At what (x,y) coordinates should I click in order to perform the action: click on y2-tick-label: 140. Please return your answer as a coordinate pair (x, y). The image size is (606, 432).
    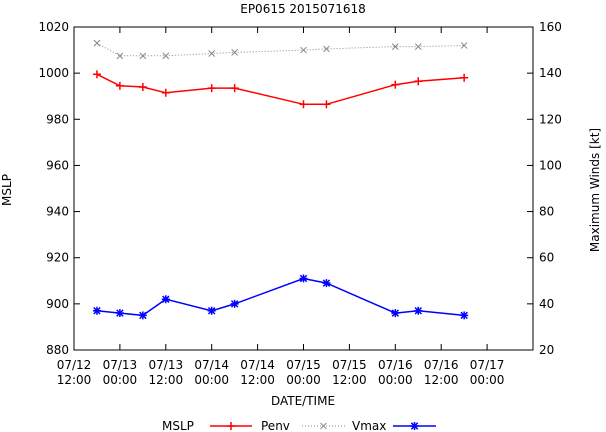
    Looking at the image, I should click on (550, 73).